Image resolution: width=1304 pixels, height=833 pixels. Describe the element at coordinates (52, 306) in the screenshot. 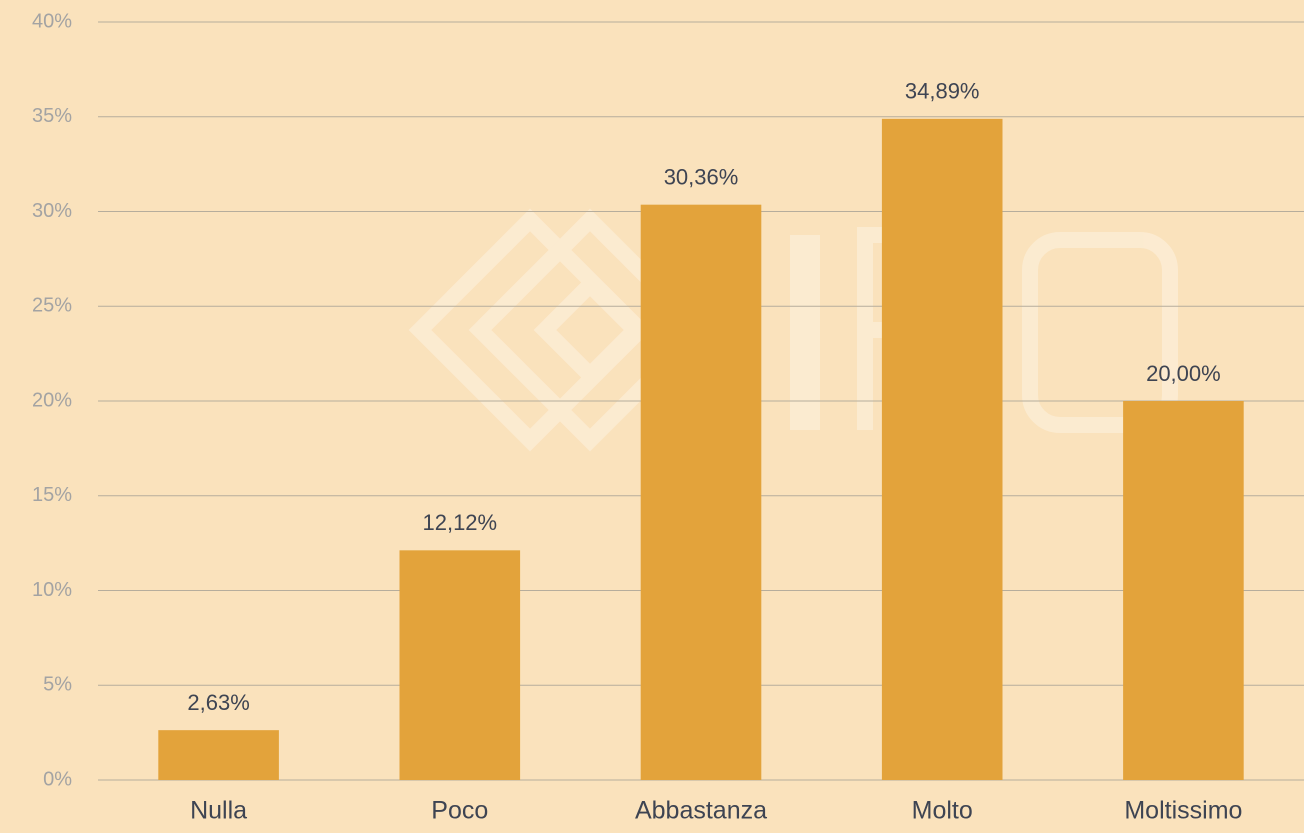

I see `y-tick-label: 25%` at that location.